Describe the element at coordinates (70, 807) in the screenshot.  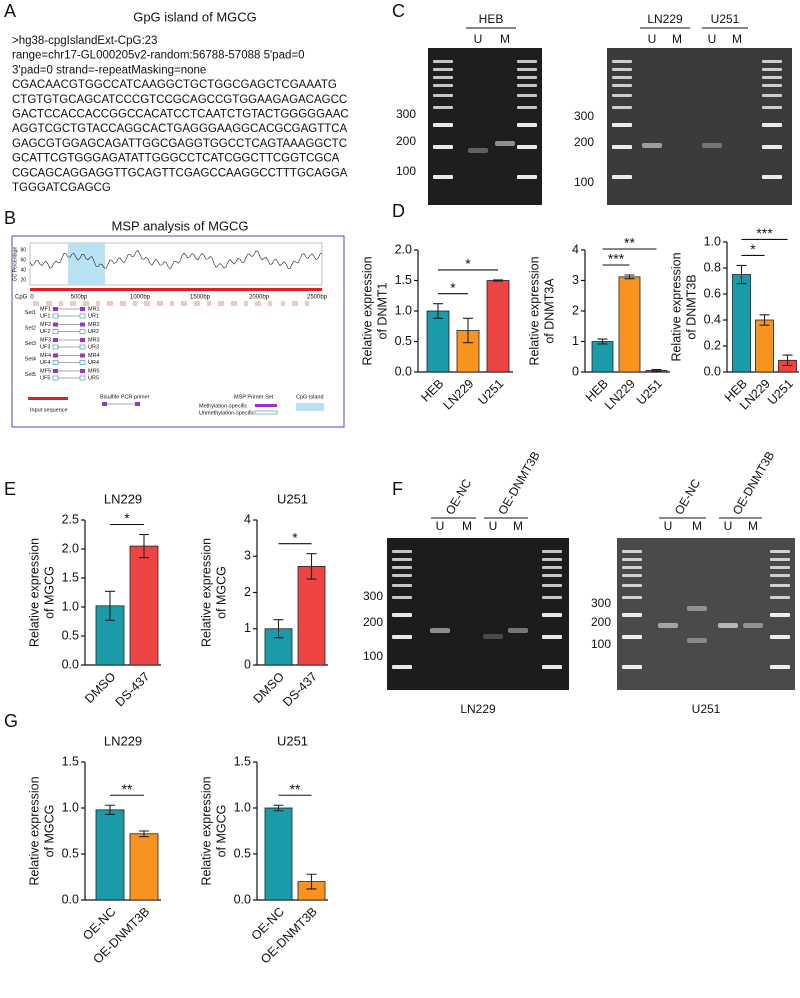
I see `y-tick-label: 1.0` at that location.